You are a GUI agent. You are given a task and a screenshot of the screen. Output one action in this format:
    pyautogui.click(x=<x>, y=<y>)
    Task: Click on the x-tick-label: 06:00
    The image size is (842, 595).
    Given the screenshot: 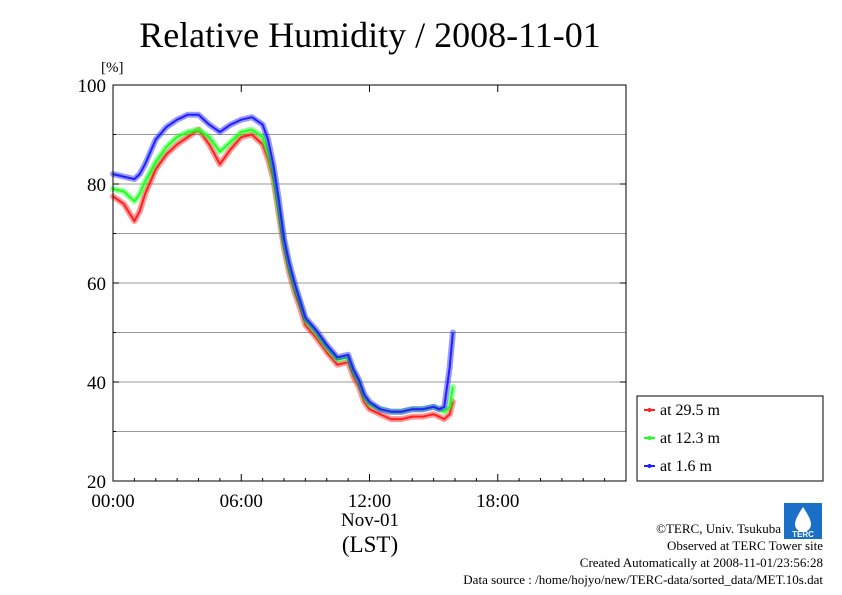 What is the action you would take?
    pyautogui.click(x=241, y=501)
    